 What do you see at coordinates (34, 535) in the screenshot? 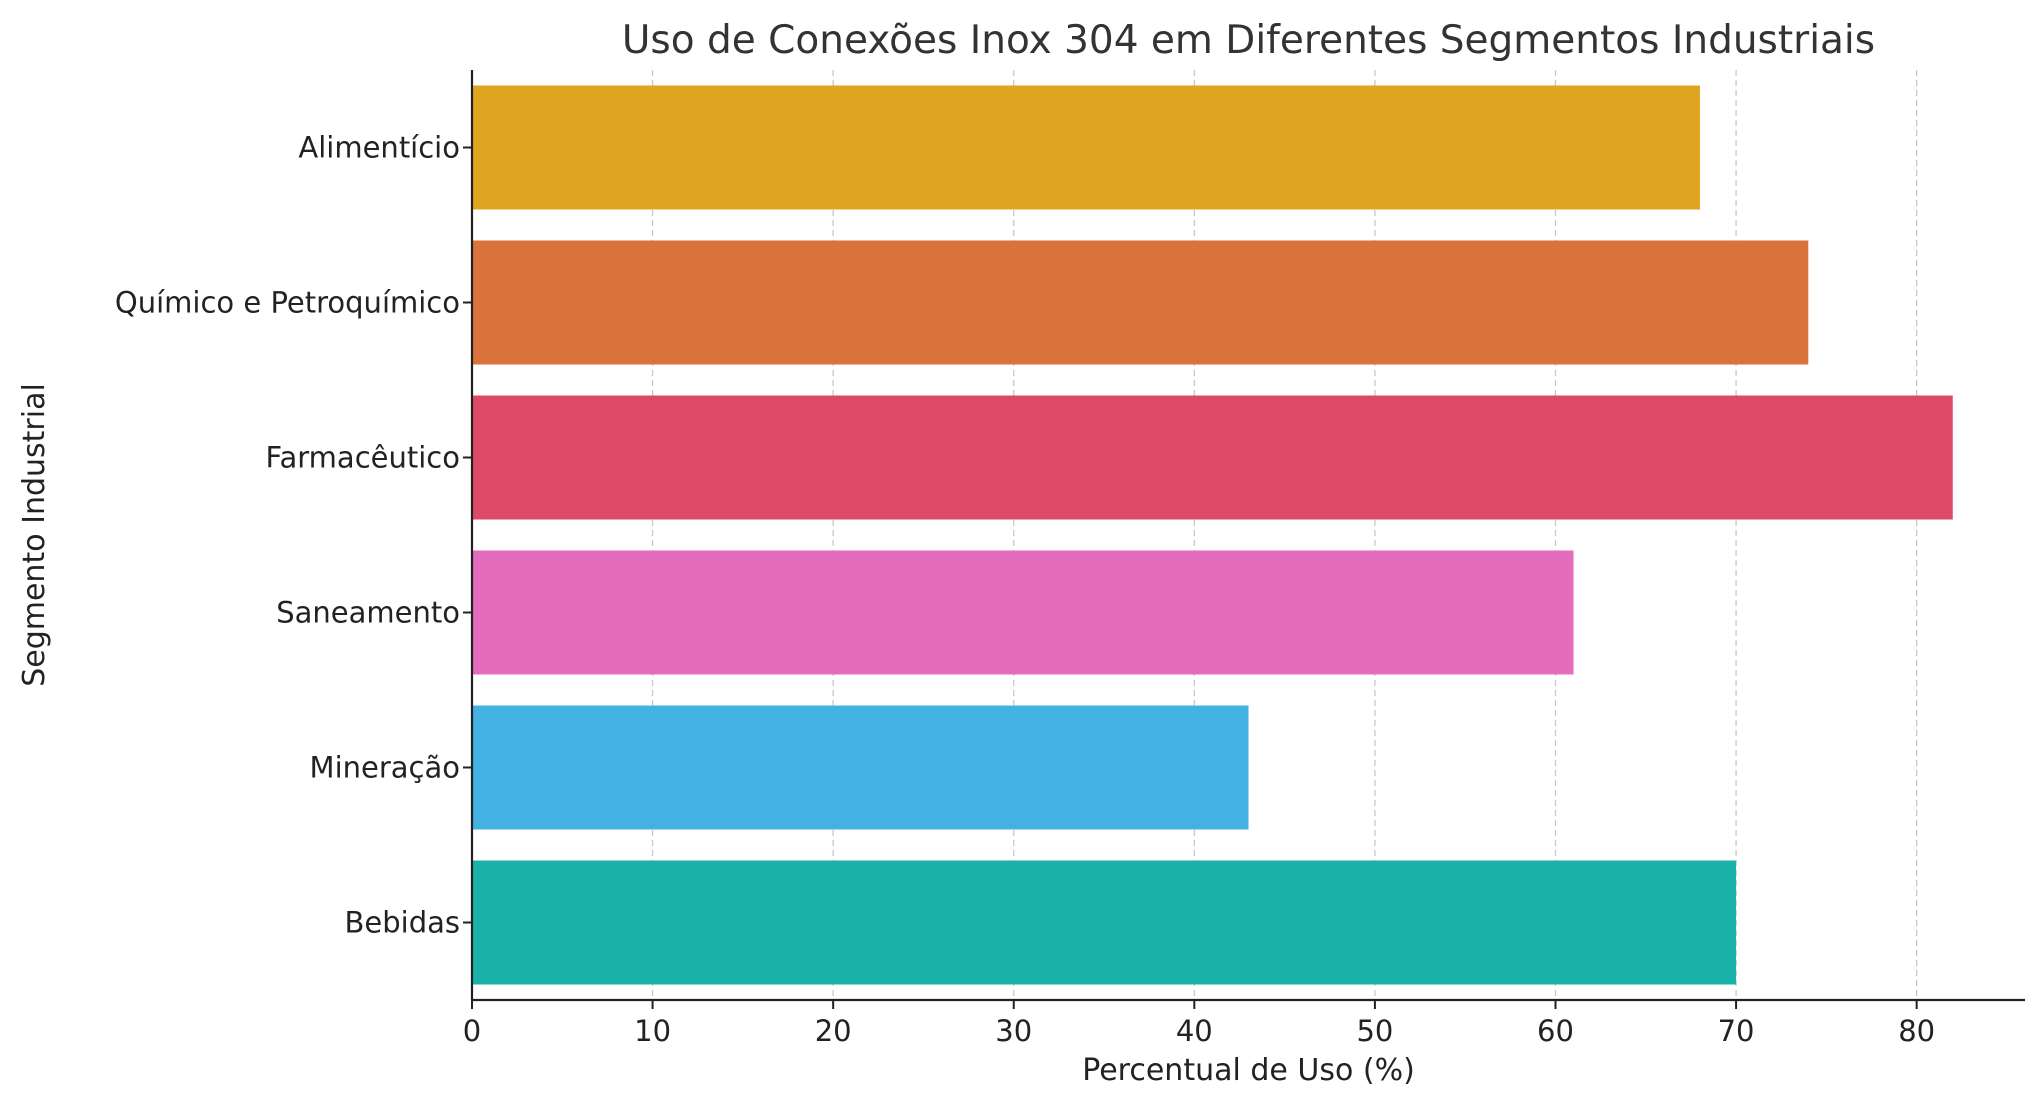
I see `y-axis-title: Segmento Industrial` at bounding box center [34, 535].